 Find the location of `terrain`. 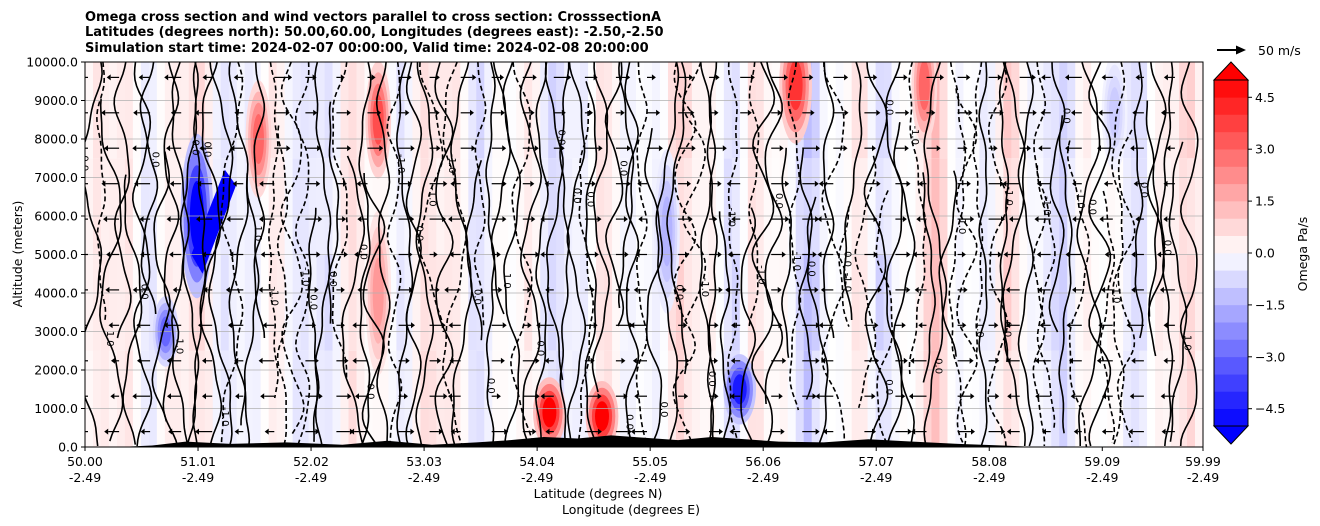

terrain is located at coordinates (577, 441).